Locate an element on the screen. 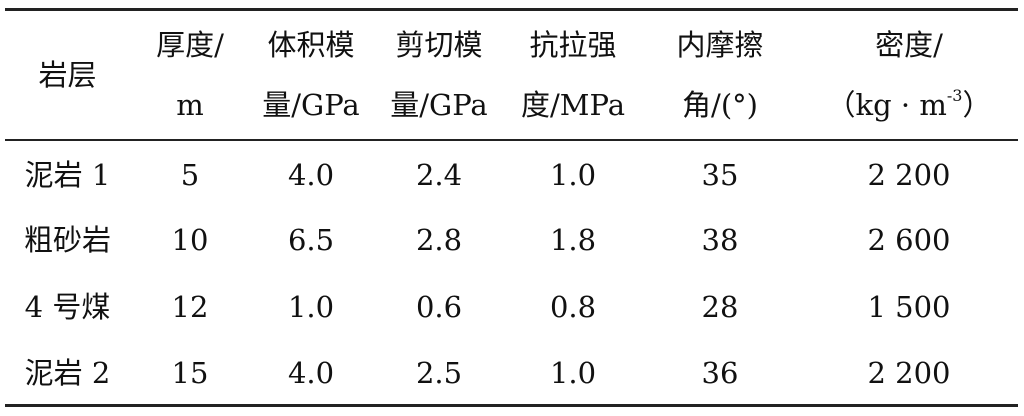  table-cell: 38 is located at coordinates (720, 240).